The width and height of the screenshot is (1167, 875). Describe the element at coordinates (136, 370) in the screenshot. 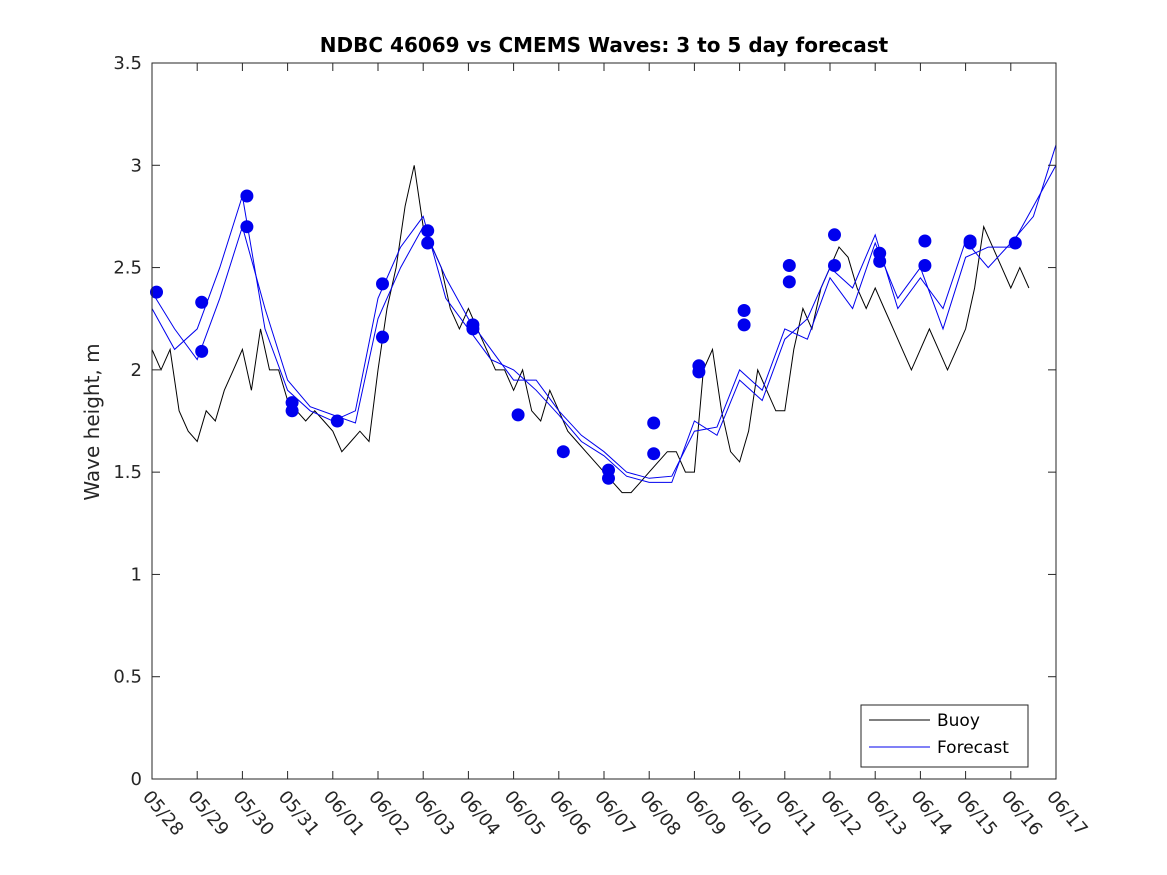

I see `y-tick-label: 2` at that location.